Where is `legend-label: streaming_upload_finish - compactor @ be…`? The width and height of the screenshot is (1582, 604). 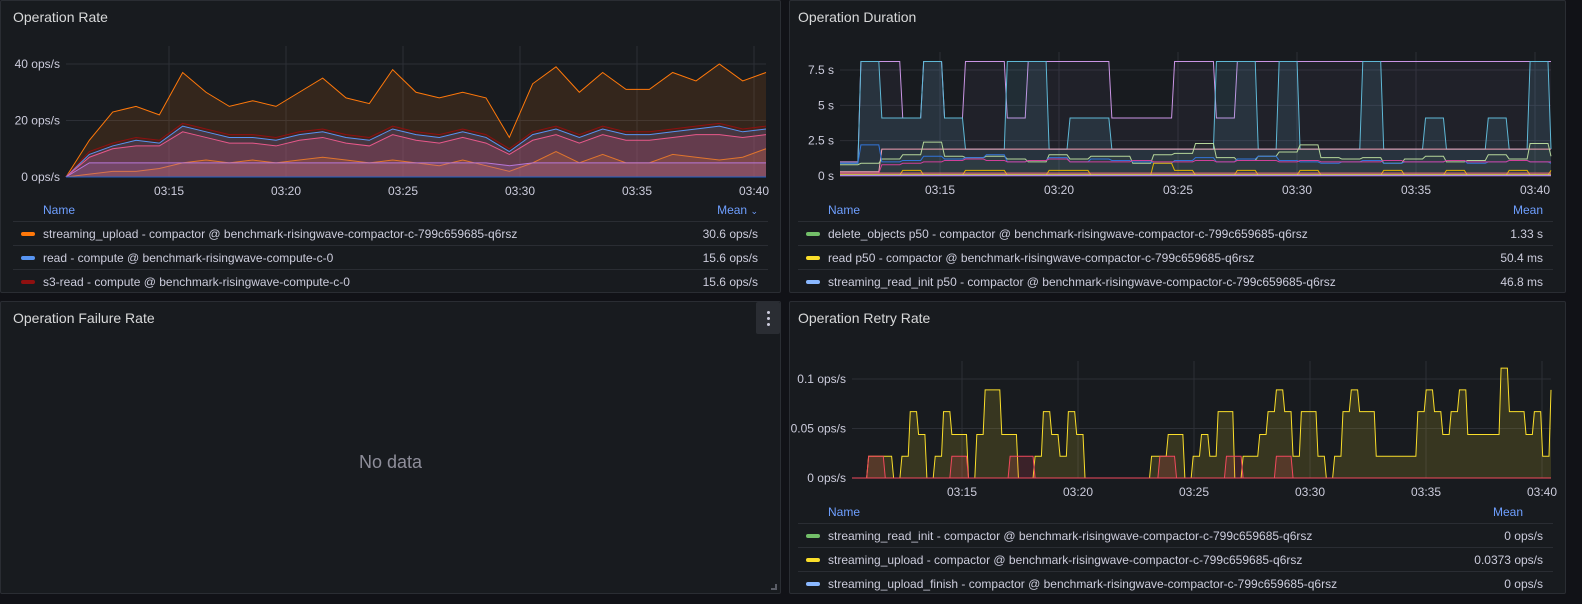
legend-label: streaming_upload_finish - compactor @ be… is located at coordinates (1083, 583).